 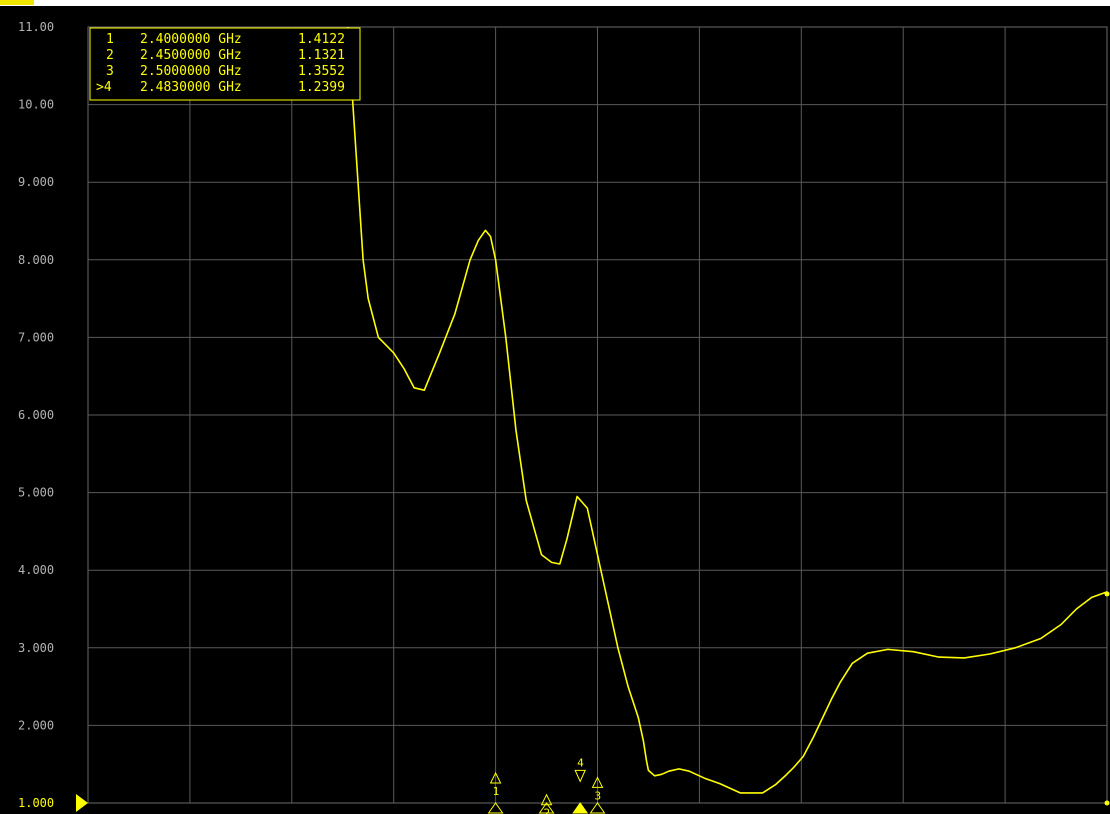 I want to click on y-tick-label: 3.000, so click(x=36, y=648).